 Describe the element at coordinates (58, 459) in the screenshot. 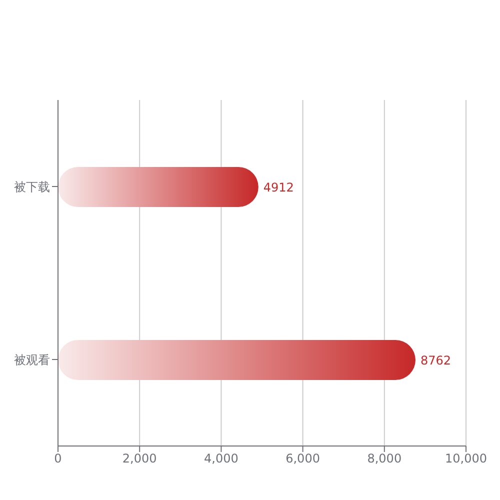

I see `x-tick-label: 0` at that location.